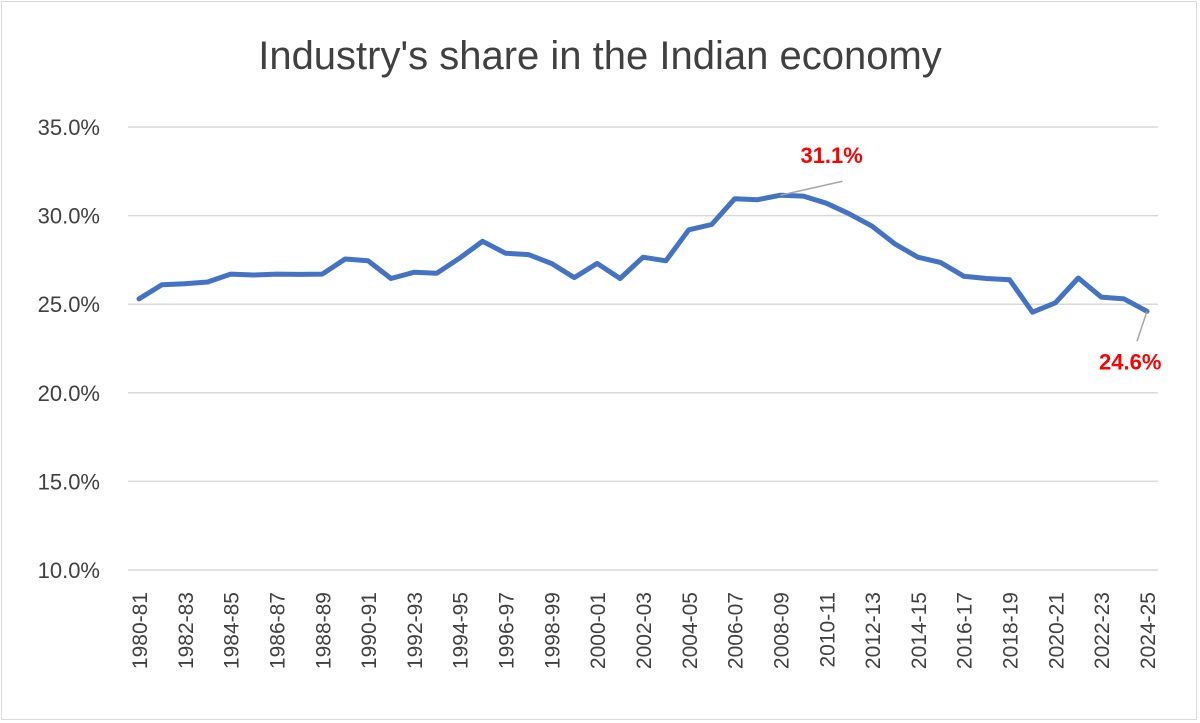  What do you see at coordinates (232, 630) in the screenshot?
I see `x-tick-label: 1984-85` at bounding box center [232, 630].